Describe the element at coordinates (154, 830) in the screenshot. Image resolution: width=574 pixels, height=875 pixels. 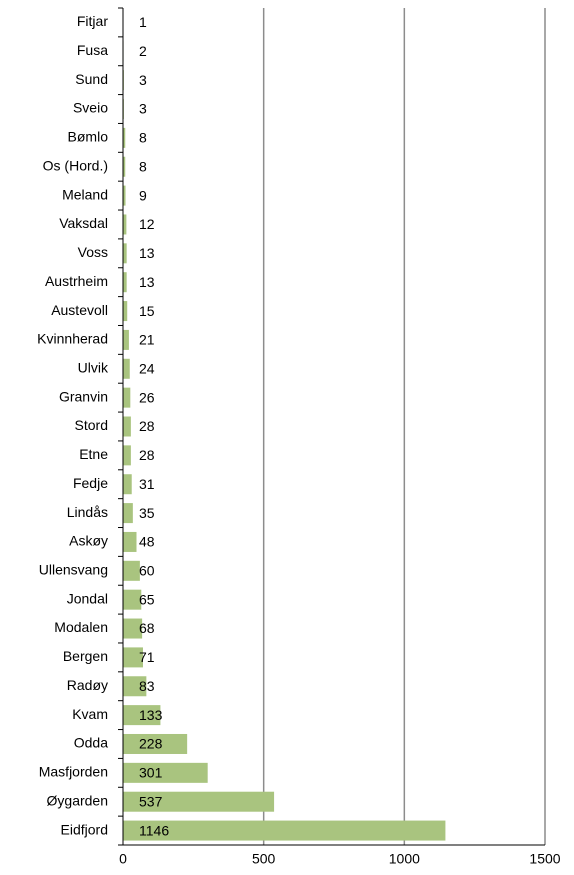
I see `value-label: 1146` at that location.